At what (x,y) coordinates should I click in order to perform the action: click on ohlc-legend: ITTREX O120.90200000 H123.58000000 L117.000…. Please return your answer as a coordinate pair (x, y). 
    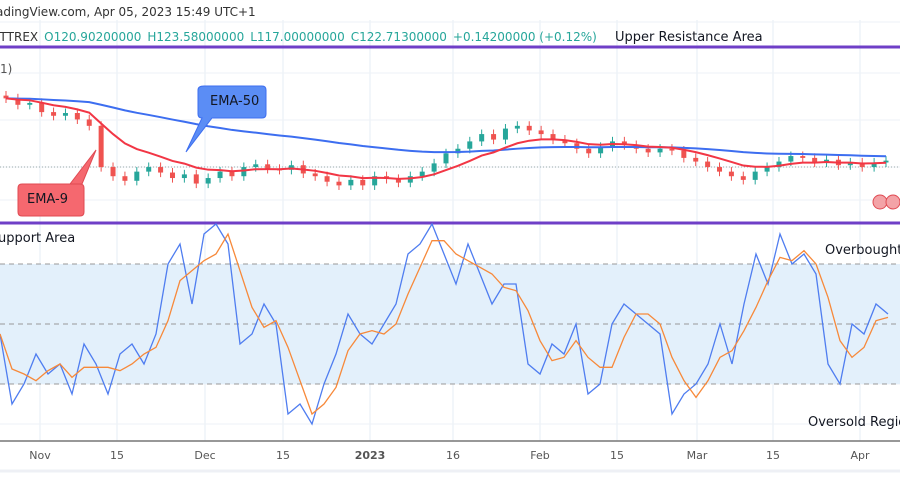
    Looking at the image, I should click on (298, 37).